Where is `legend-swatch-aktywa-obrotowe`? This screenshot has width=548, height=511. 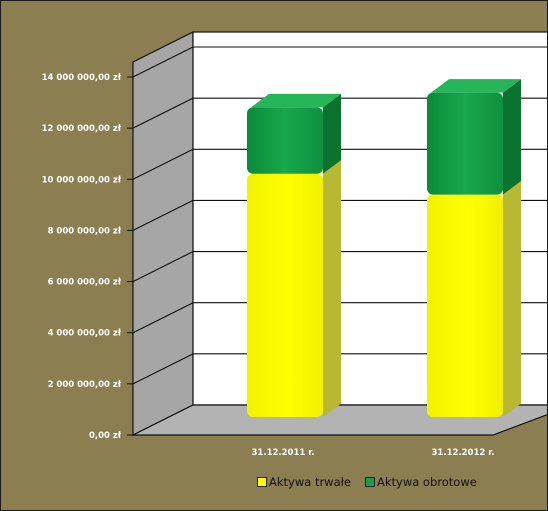 legend-swatch-aktywa-obrotowe is located at coordinates (369, 482).